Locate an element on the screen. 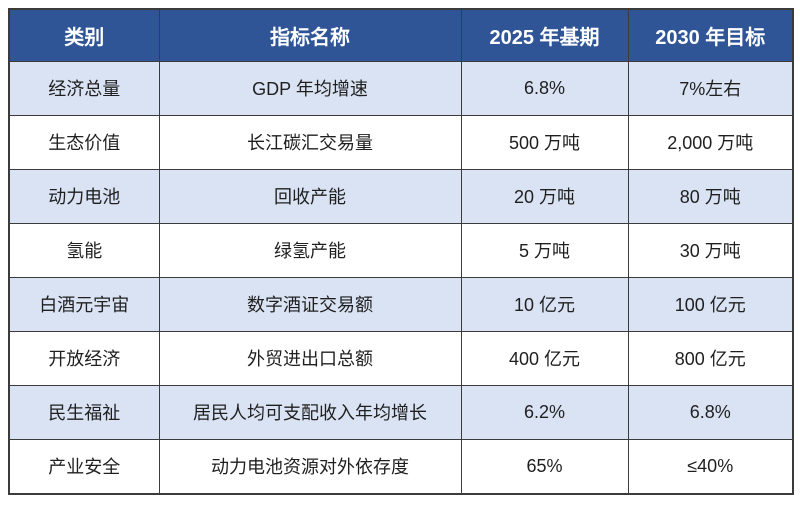  cell-target: 30 万吨 is located at coordinates (710, 250).